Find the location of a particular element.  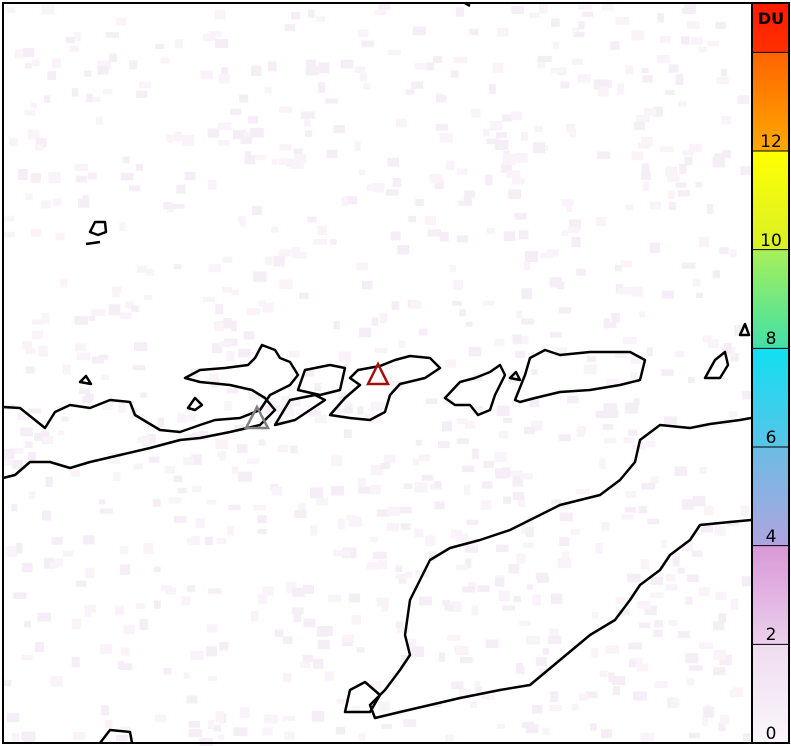

volcano-active-triangle-icon is located at coordinates (378, 373).